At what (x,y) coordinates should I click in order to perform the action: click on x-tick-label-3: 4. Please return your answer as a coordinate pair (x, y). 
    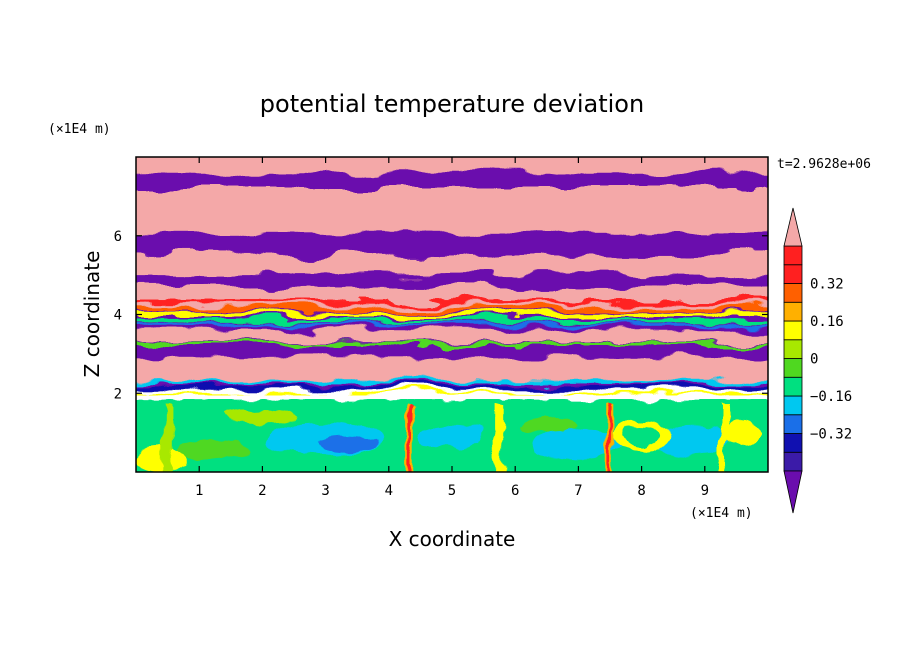
    Looking at the image, I should click on (389, 491).